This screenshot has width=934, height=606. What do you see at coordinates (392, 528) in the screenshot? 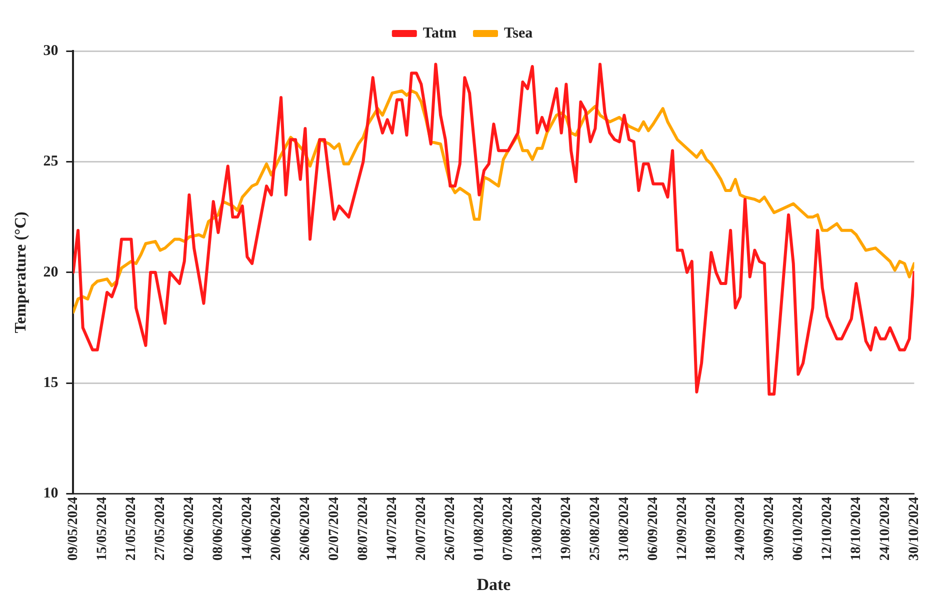
I see `x-tick-label: 14/07/2024` at bounding box center [392, 528].